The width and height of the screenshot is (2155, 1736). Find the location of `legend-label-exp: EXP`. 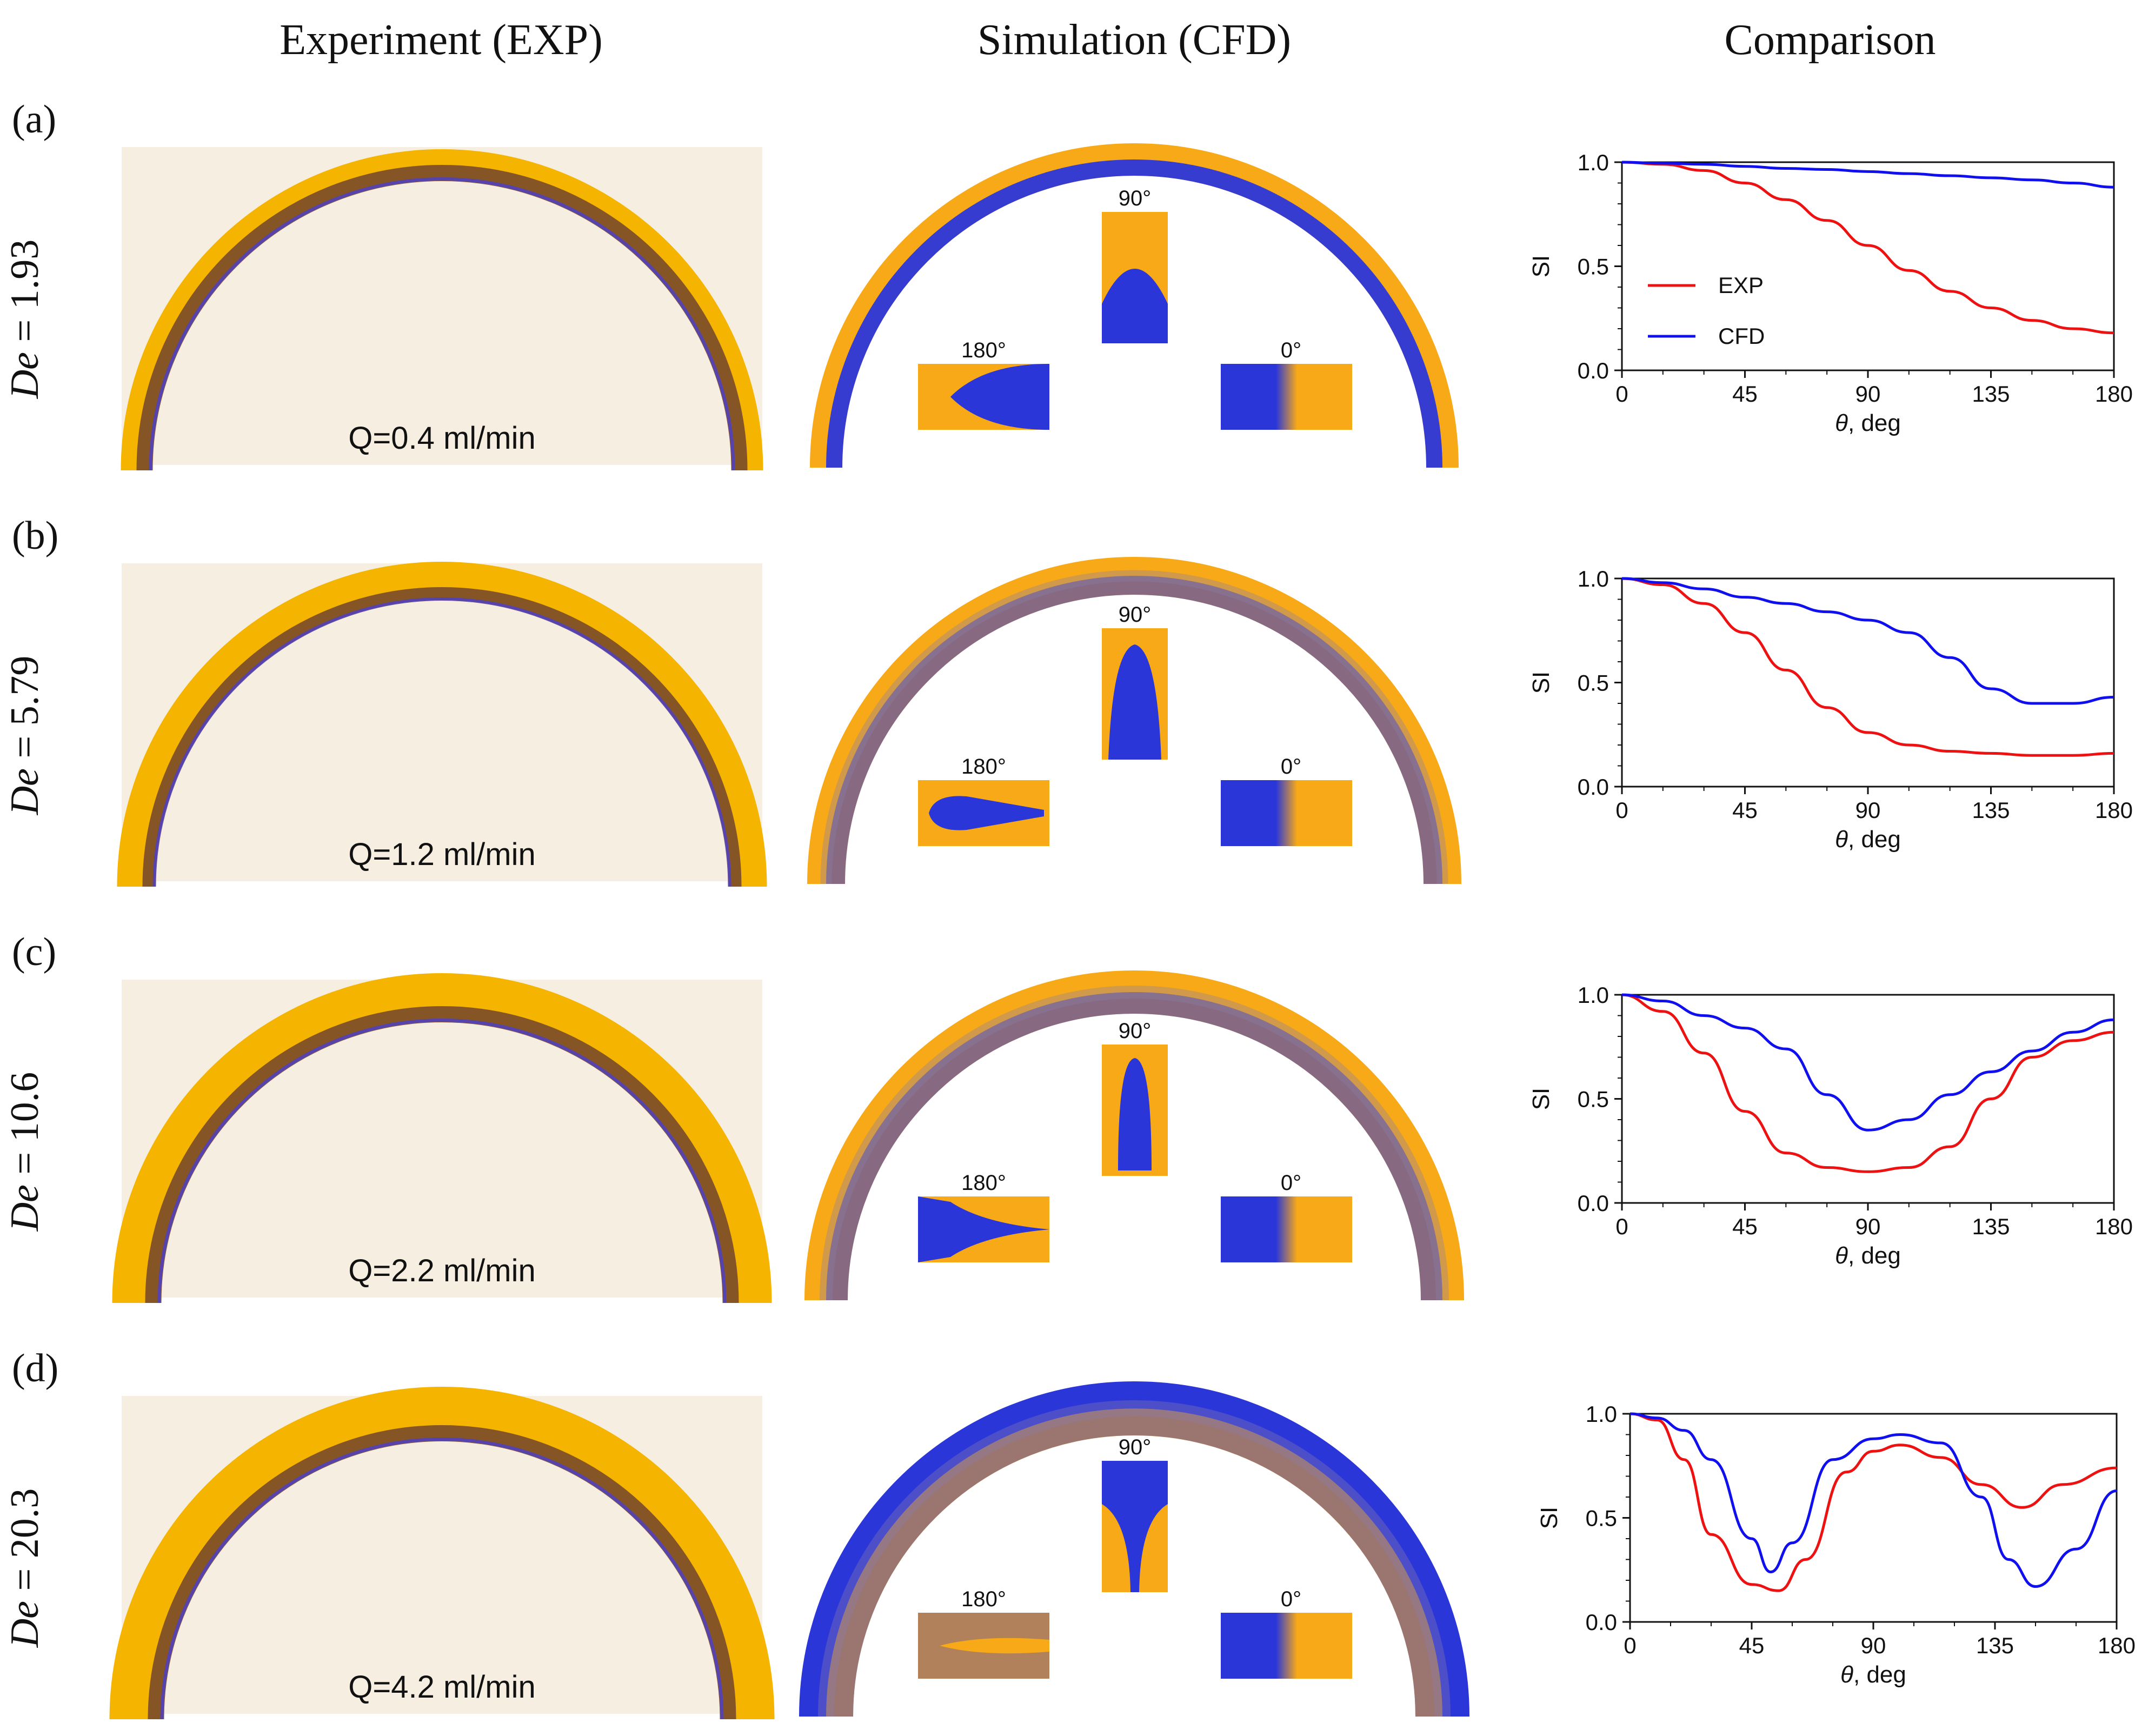

legend-label-exp: EXP is located at coordinates (1741, 285).